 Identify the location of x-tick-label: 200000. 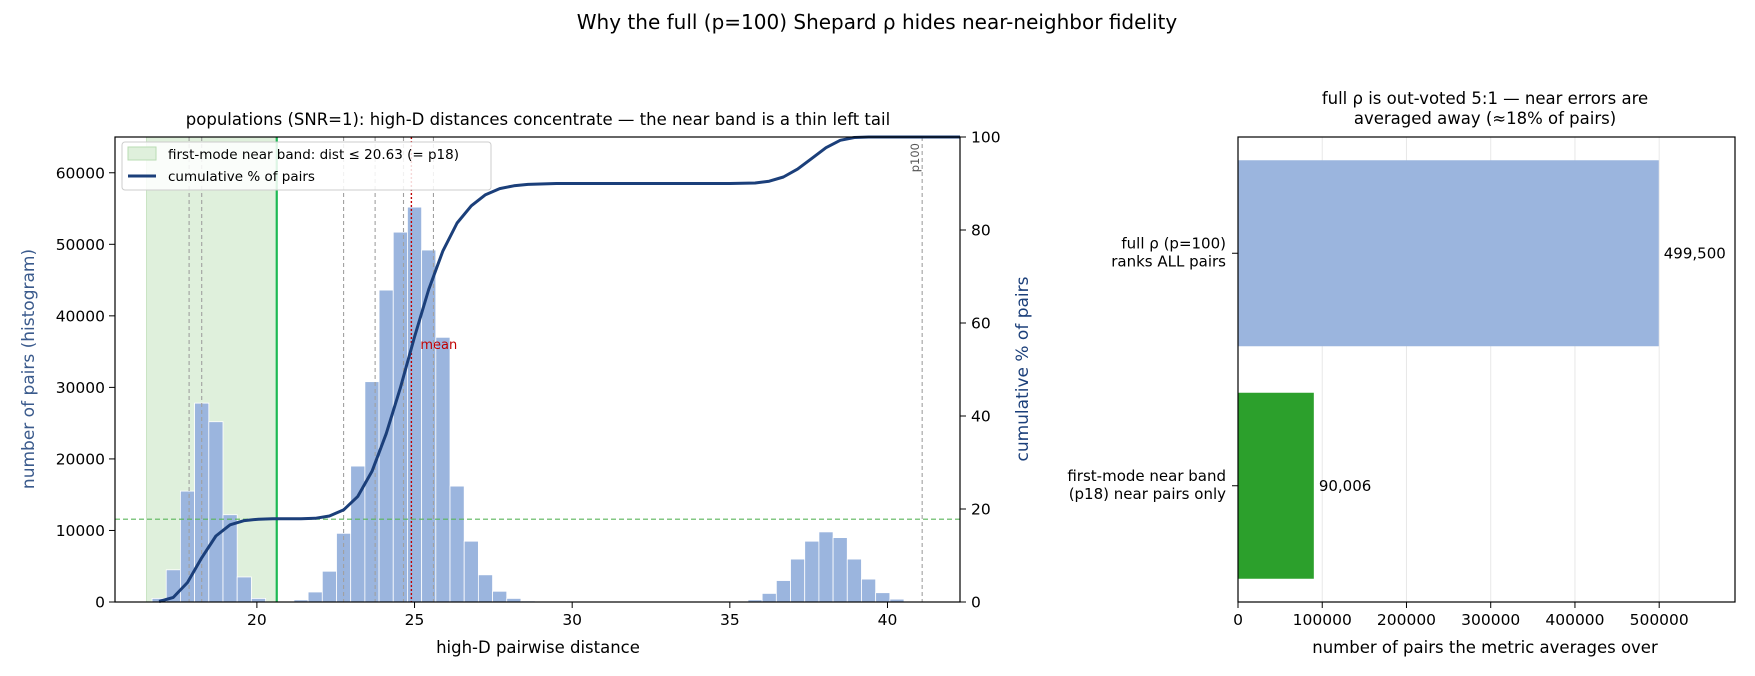
(1406, 620).